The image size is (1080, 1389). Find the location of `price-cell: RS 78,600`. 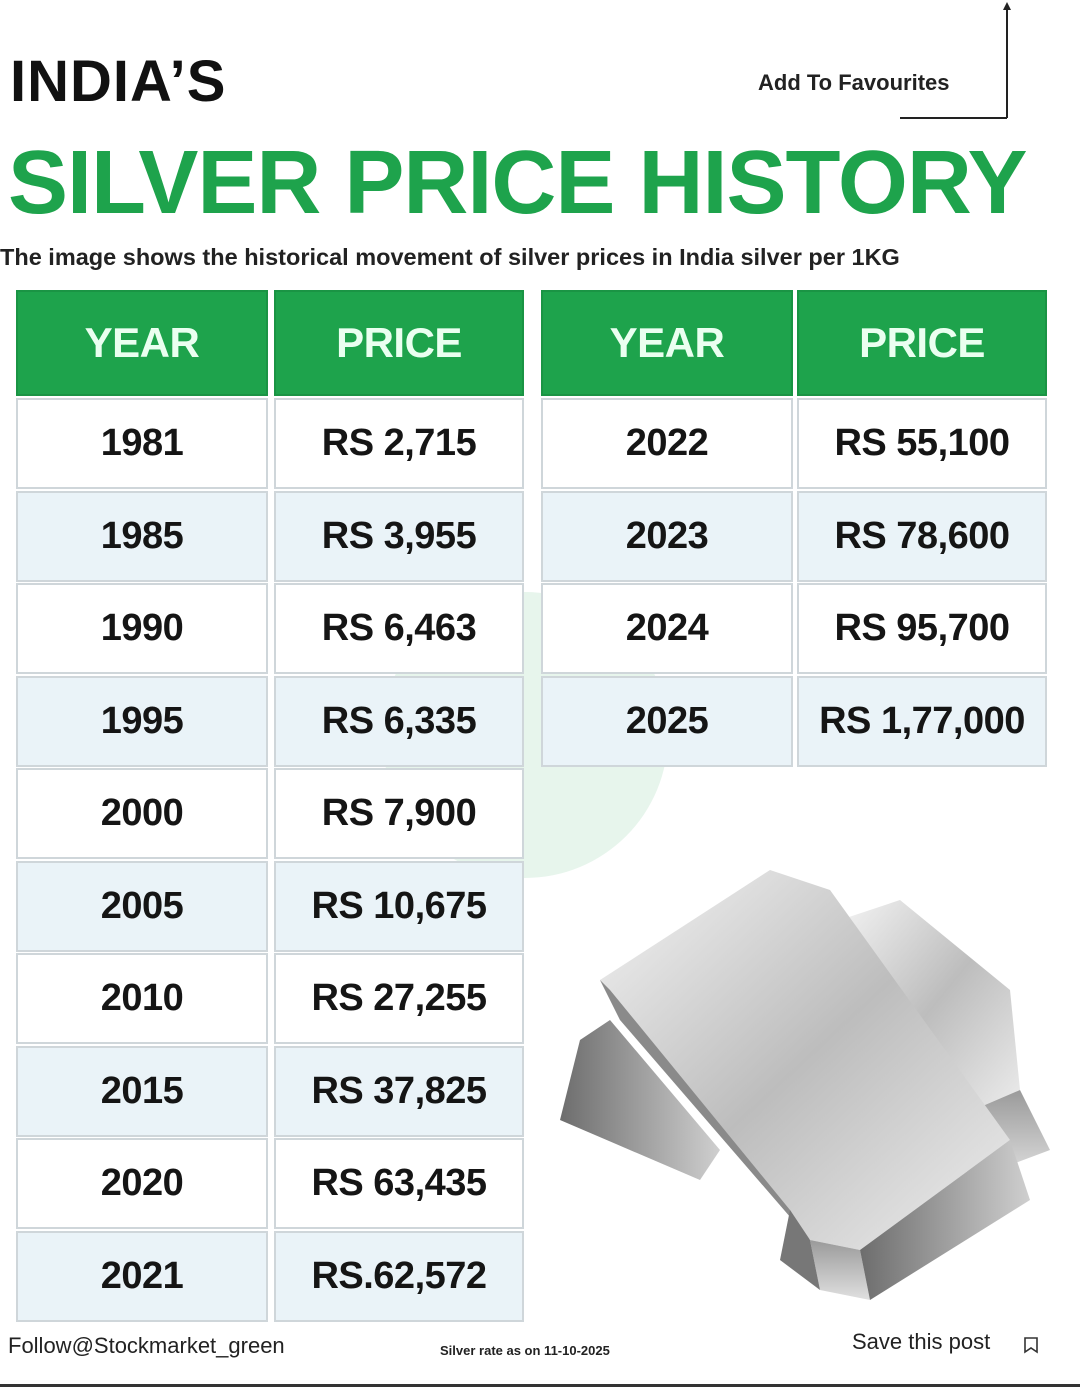

price-cell: RS 78,600 is located at coordinates (922, 536).